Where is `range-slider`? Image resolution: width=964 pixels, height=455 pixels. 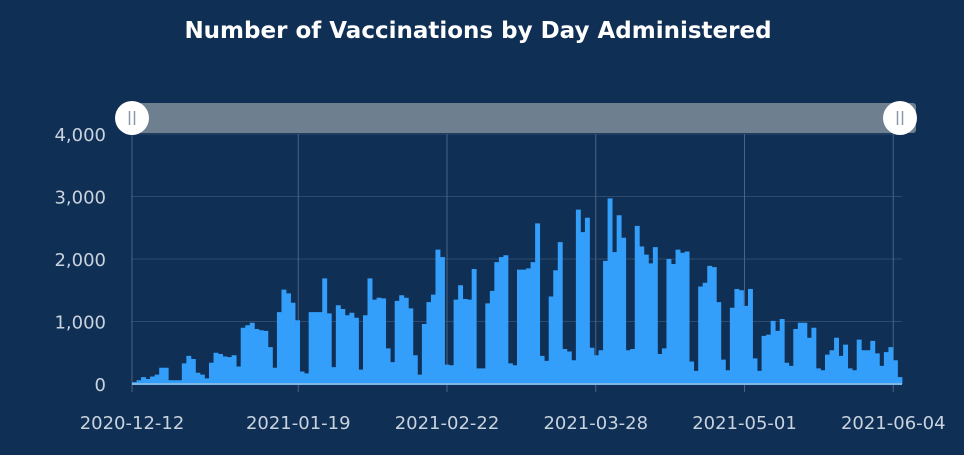
range-slider is located at coordinates (516, 118).